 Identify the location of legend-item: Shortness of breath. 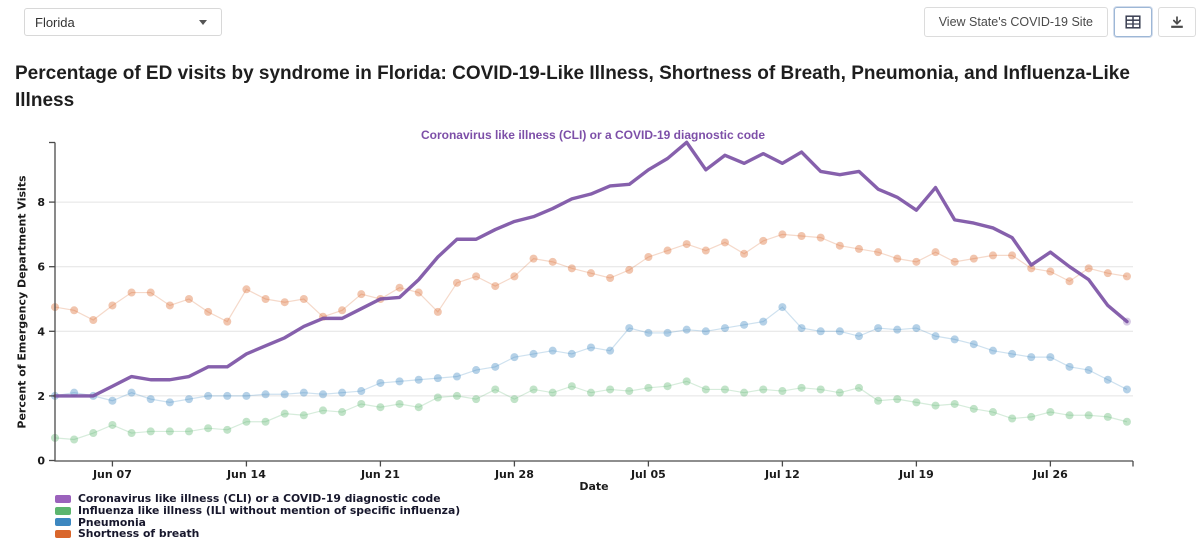
(257, 534).